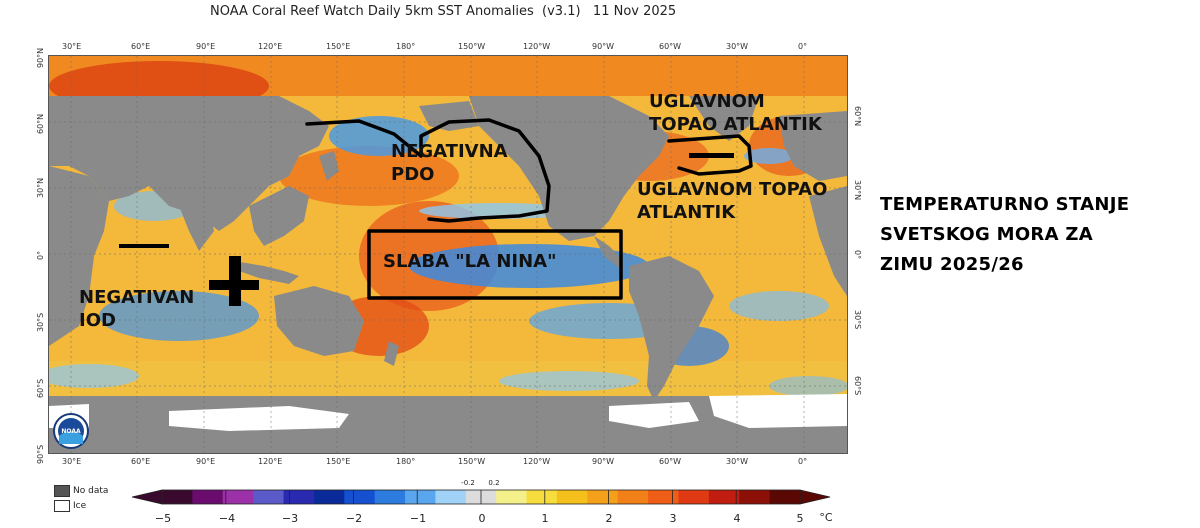 This screenshot has height=528, width=1200. I want to click on noaa-logo: NOAA, so click(71, 431).